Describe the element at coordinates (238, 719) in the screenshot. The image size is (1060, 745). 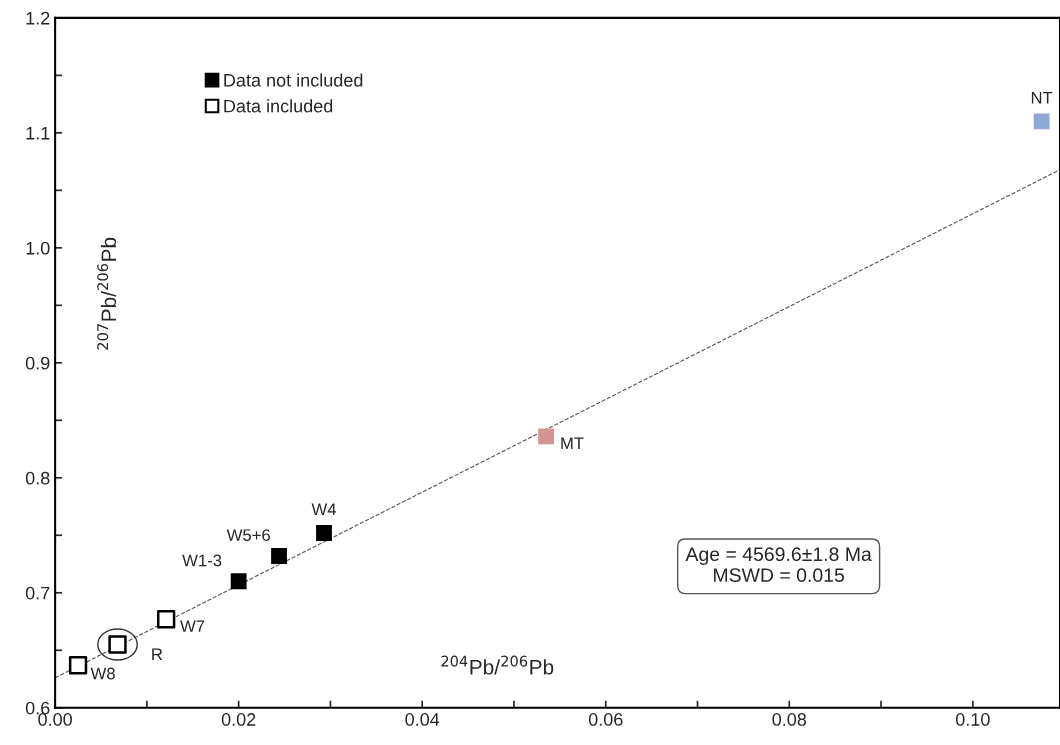
I see `x-tick-label: 0.02` at that location.